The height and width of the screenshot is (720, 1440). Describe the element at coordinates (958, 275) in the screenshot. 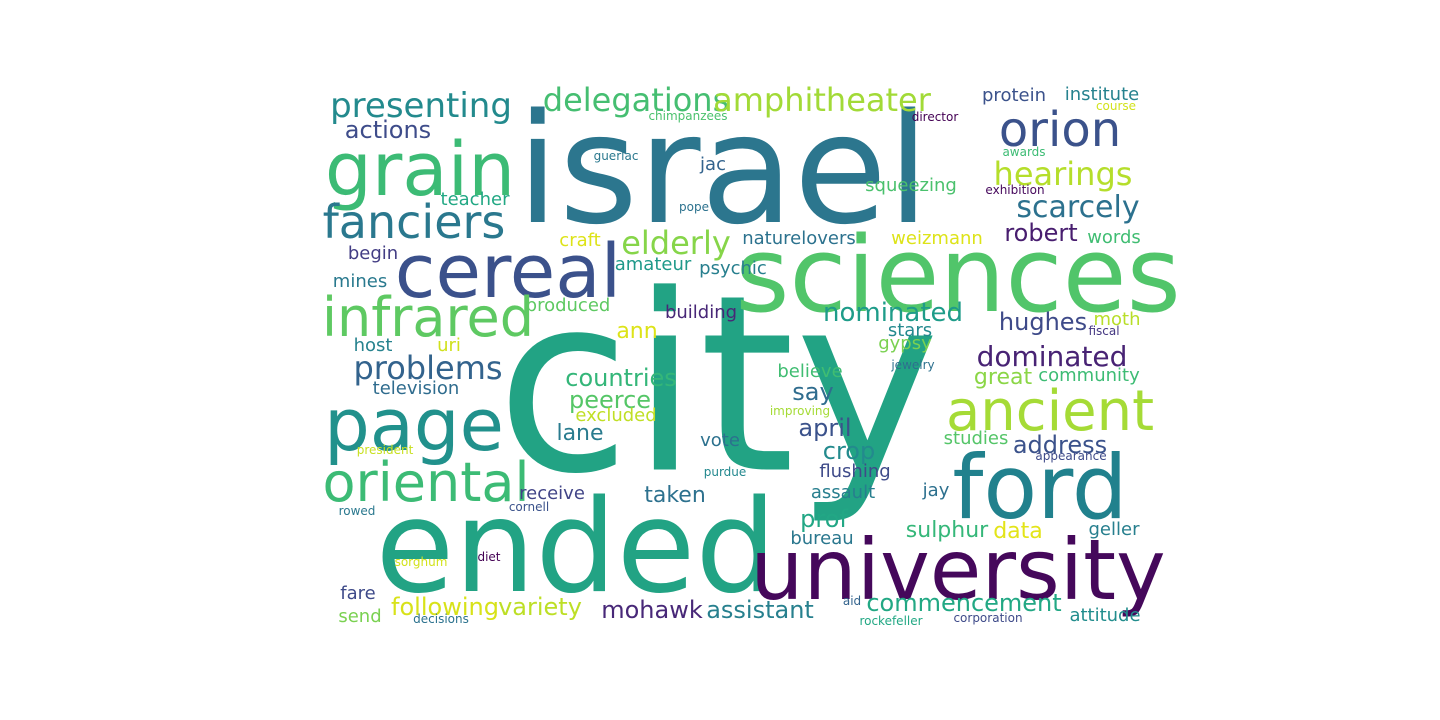

I see `word-sciences: sciences` at that location.